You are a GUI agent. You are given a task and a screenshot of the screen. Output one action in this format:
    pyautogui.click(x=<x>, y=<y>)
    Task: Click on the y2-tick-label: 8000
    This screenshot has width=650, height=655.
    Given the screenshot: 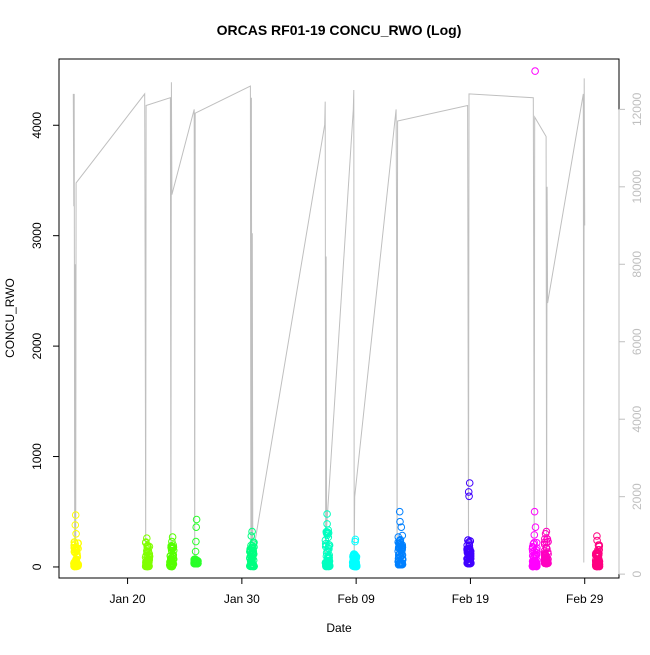 What is the action you would take?
    pyautogui.click(x=637, y=264)
    